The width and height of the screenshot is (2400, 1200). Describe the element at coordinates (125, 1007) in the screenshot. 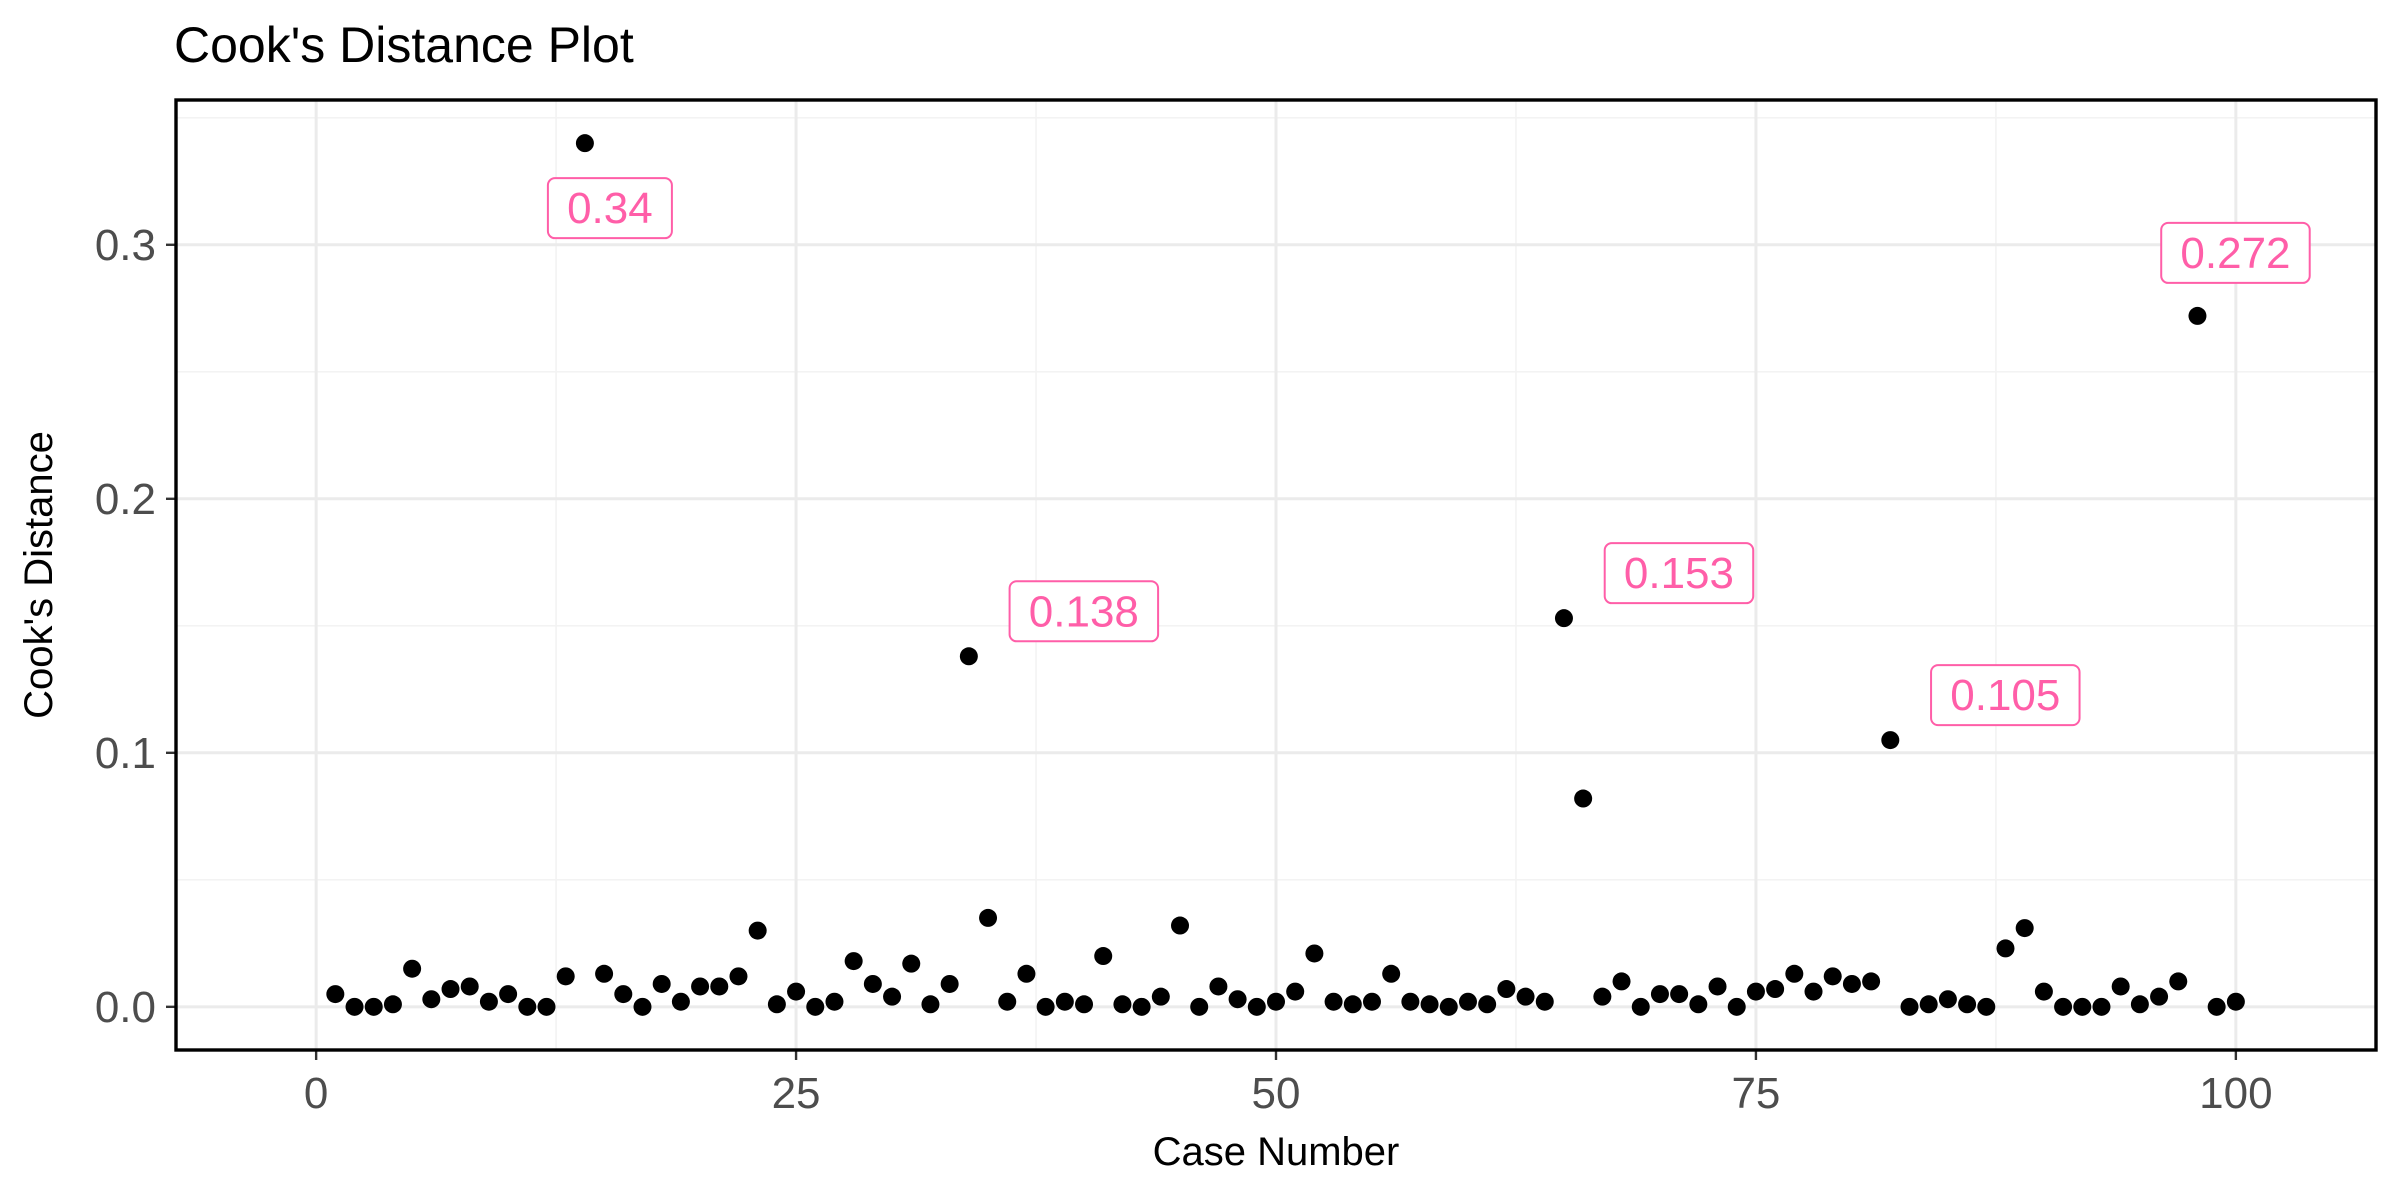

I see `y-tick-label: 0.0` at that location.